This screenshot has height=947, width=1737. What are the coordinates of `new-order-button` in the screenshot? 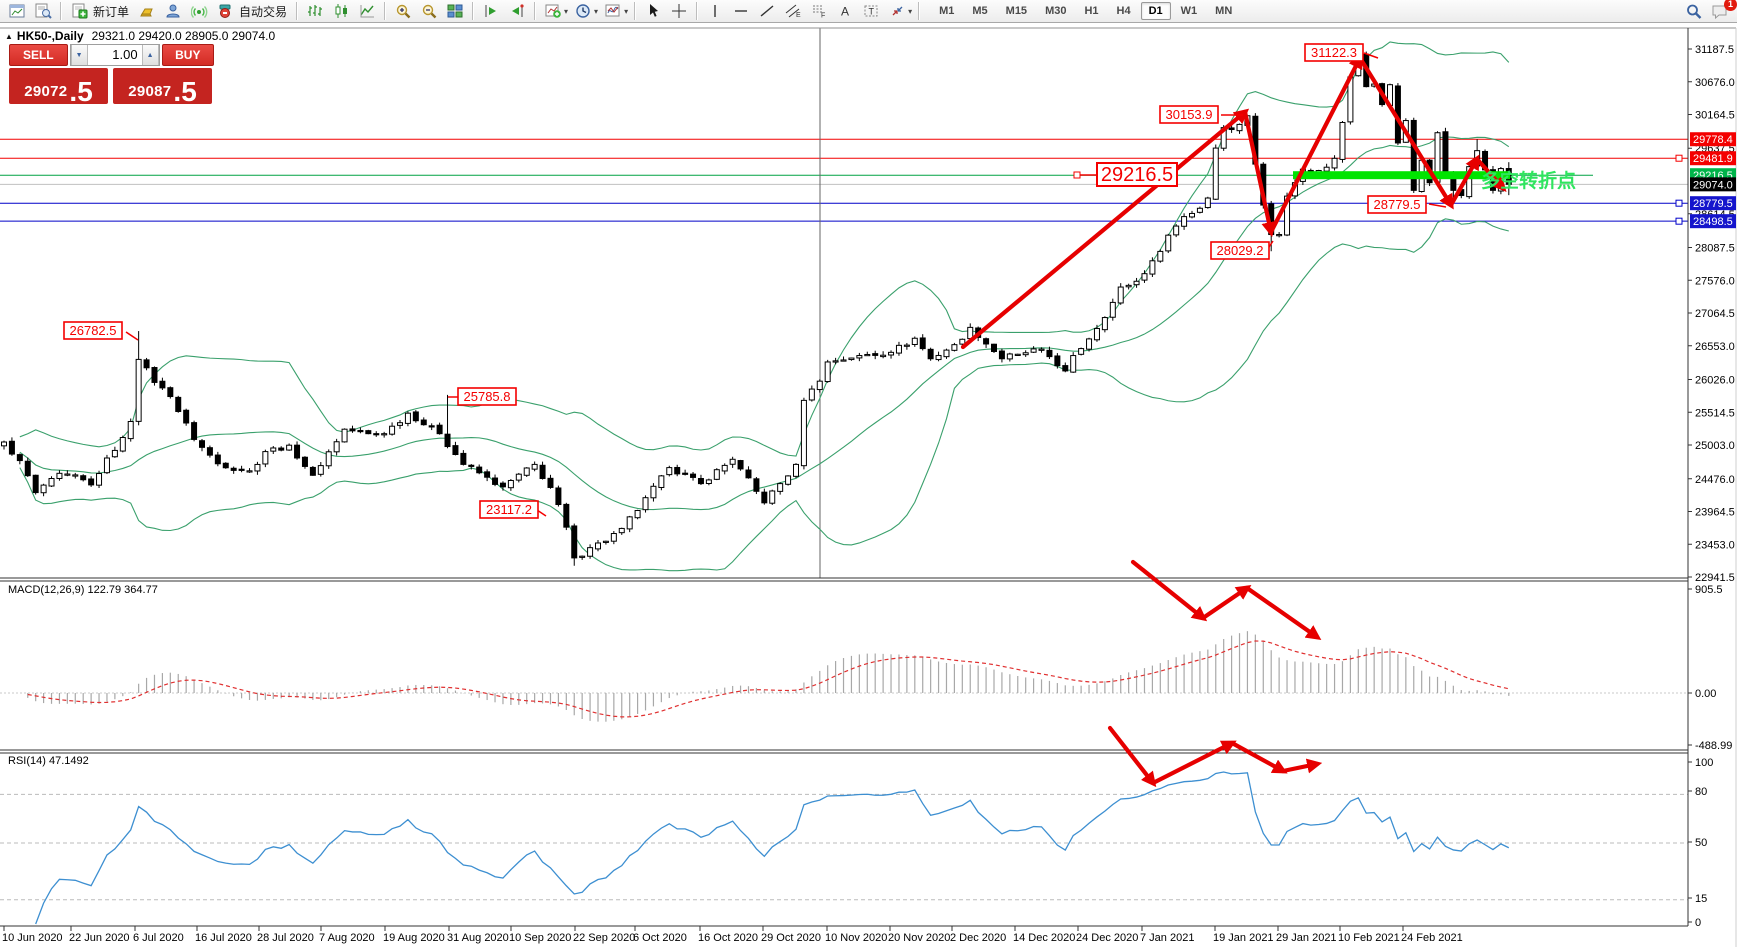 It's located at (79, 11).